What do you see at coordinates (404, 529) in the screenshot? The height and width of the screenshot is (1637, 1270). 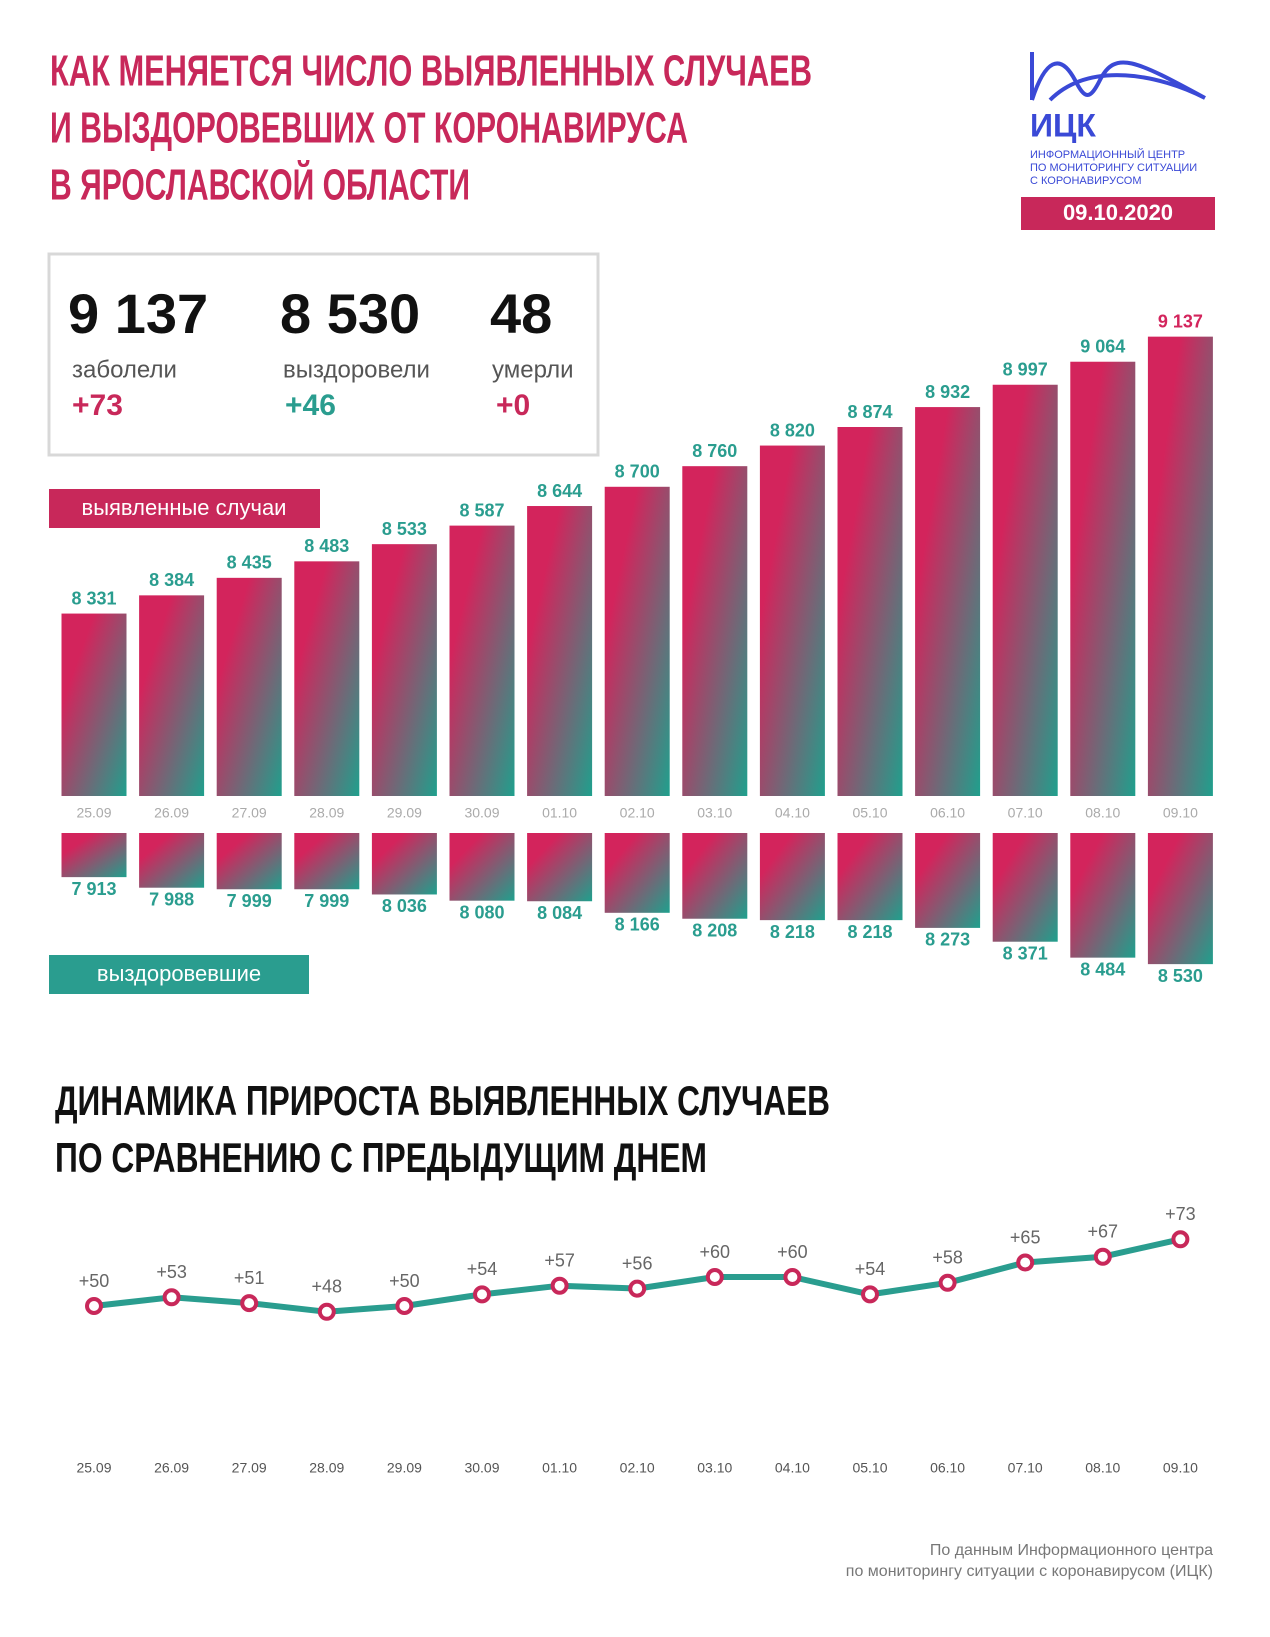 I see `value-label: 8 533` at bounding box center [404, 529].